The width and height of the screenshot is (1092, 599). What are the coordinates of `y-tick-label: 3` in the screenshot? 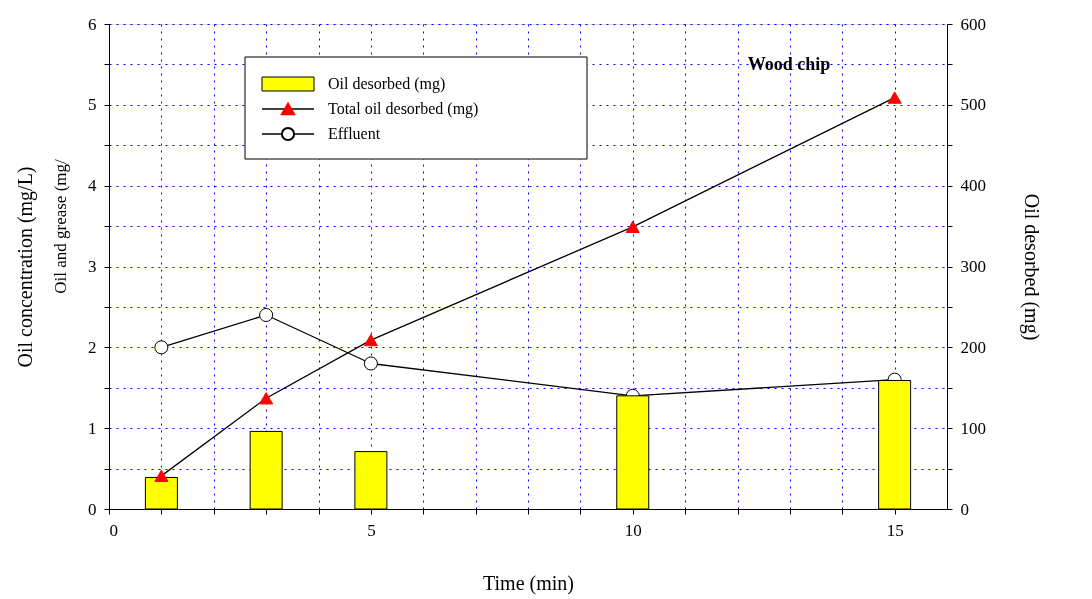 It's located at (92, 266).